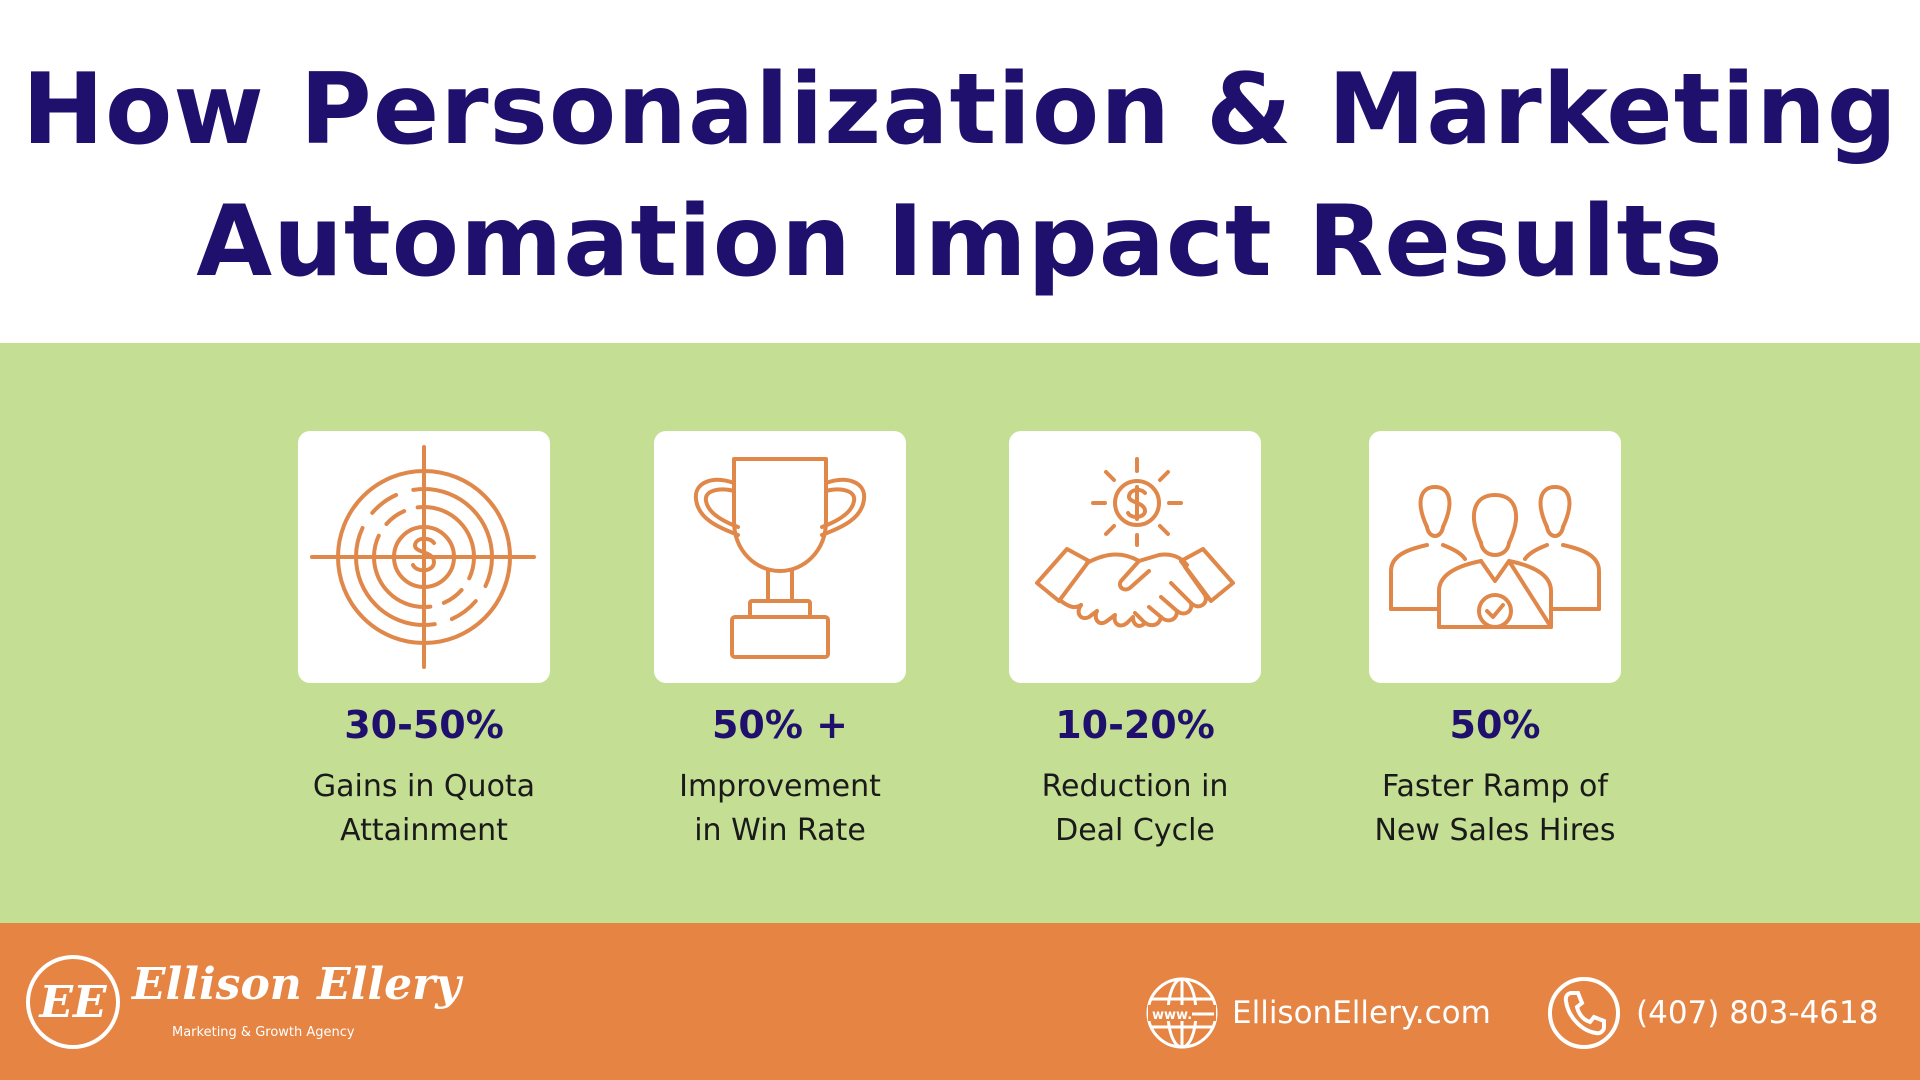 The image size is (1920, 1080). What do you see at coordinates (424, 809) in the screenshot?
I see `stat-label: Gains in Quota Attainment` at bounding box center [424, 809].